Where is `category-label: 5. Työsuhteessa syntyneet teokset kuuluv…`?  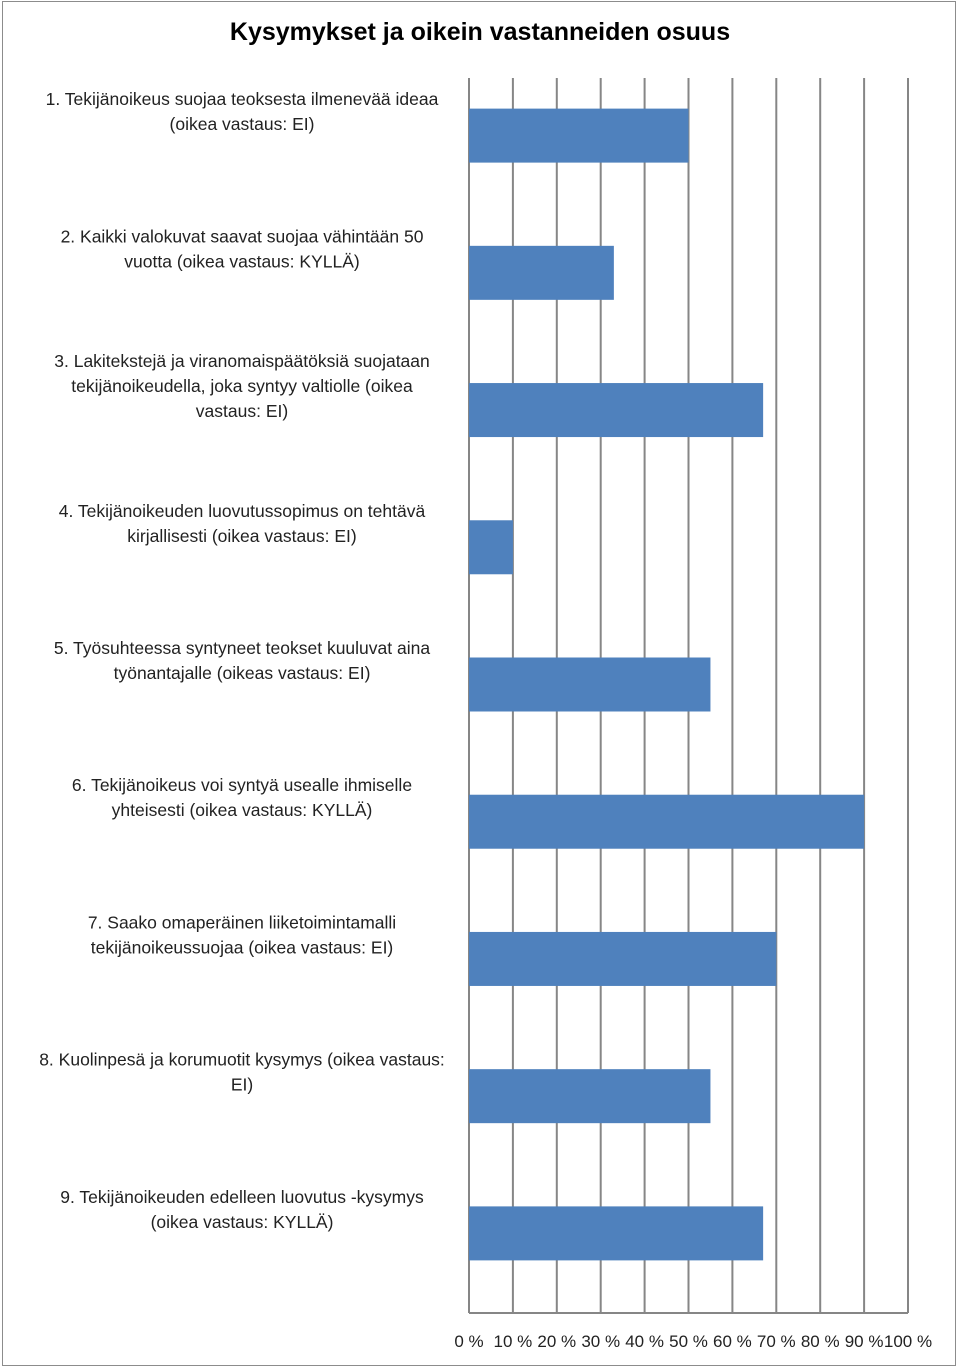 category-label: 5. Työsuhteessa syntyneet teokset kuuluv… is located at coordinates (242, 648).